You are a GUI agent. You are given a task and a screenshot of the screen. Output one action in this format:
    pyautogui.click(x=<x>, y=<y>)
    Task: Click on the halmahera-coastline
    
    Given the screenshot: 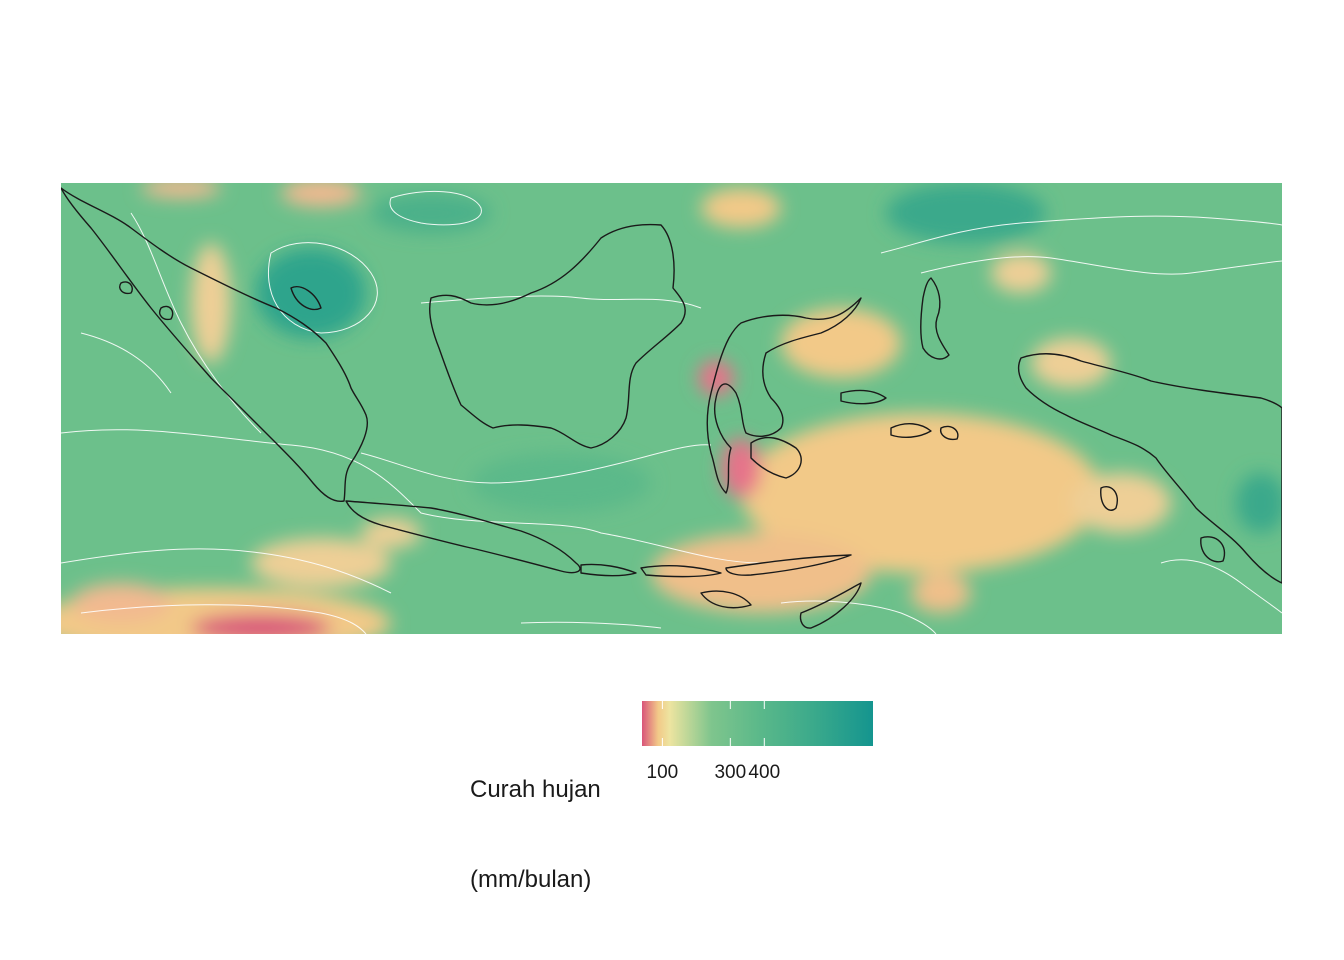 What is the action you would take?
    pyautogui.click(x=935, y=318)
    